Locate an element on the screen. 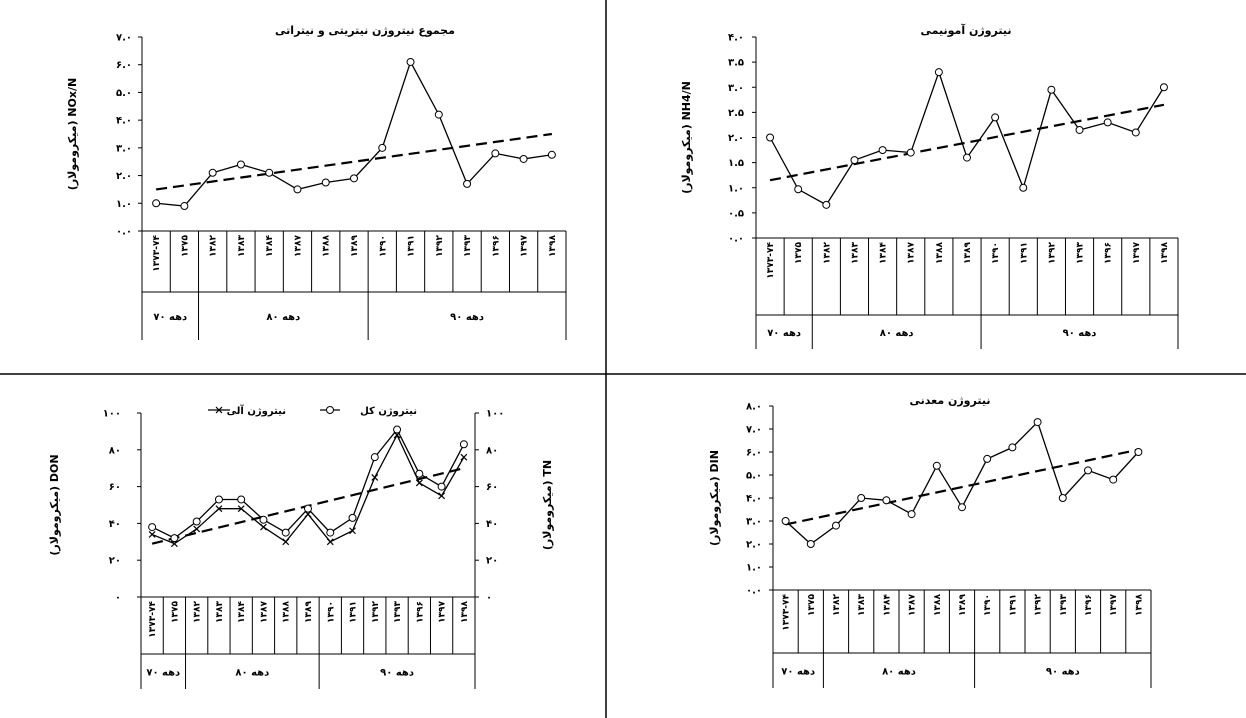 This screenshot has width=1246, height=718. decade-label: دهه ۹۰ is located at coordinates (467, 317).